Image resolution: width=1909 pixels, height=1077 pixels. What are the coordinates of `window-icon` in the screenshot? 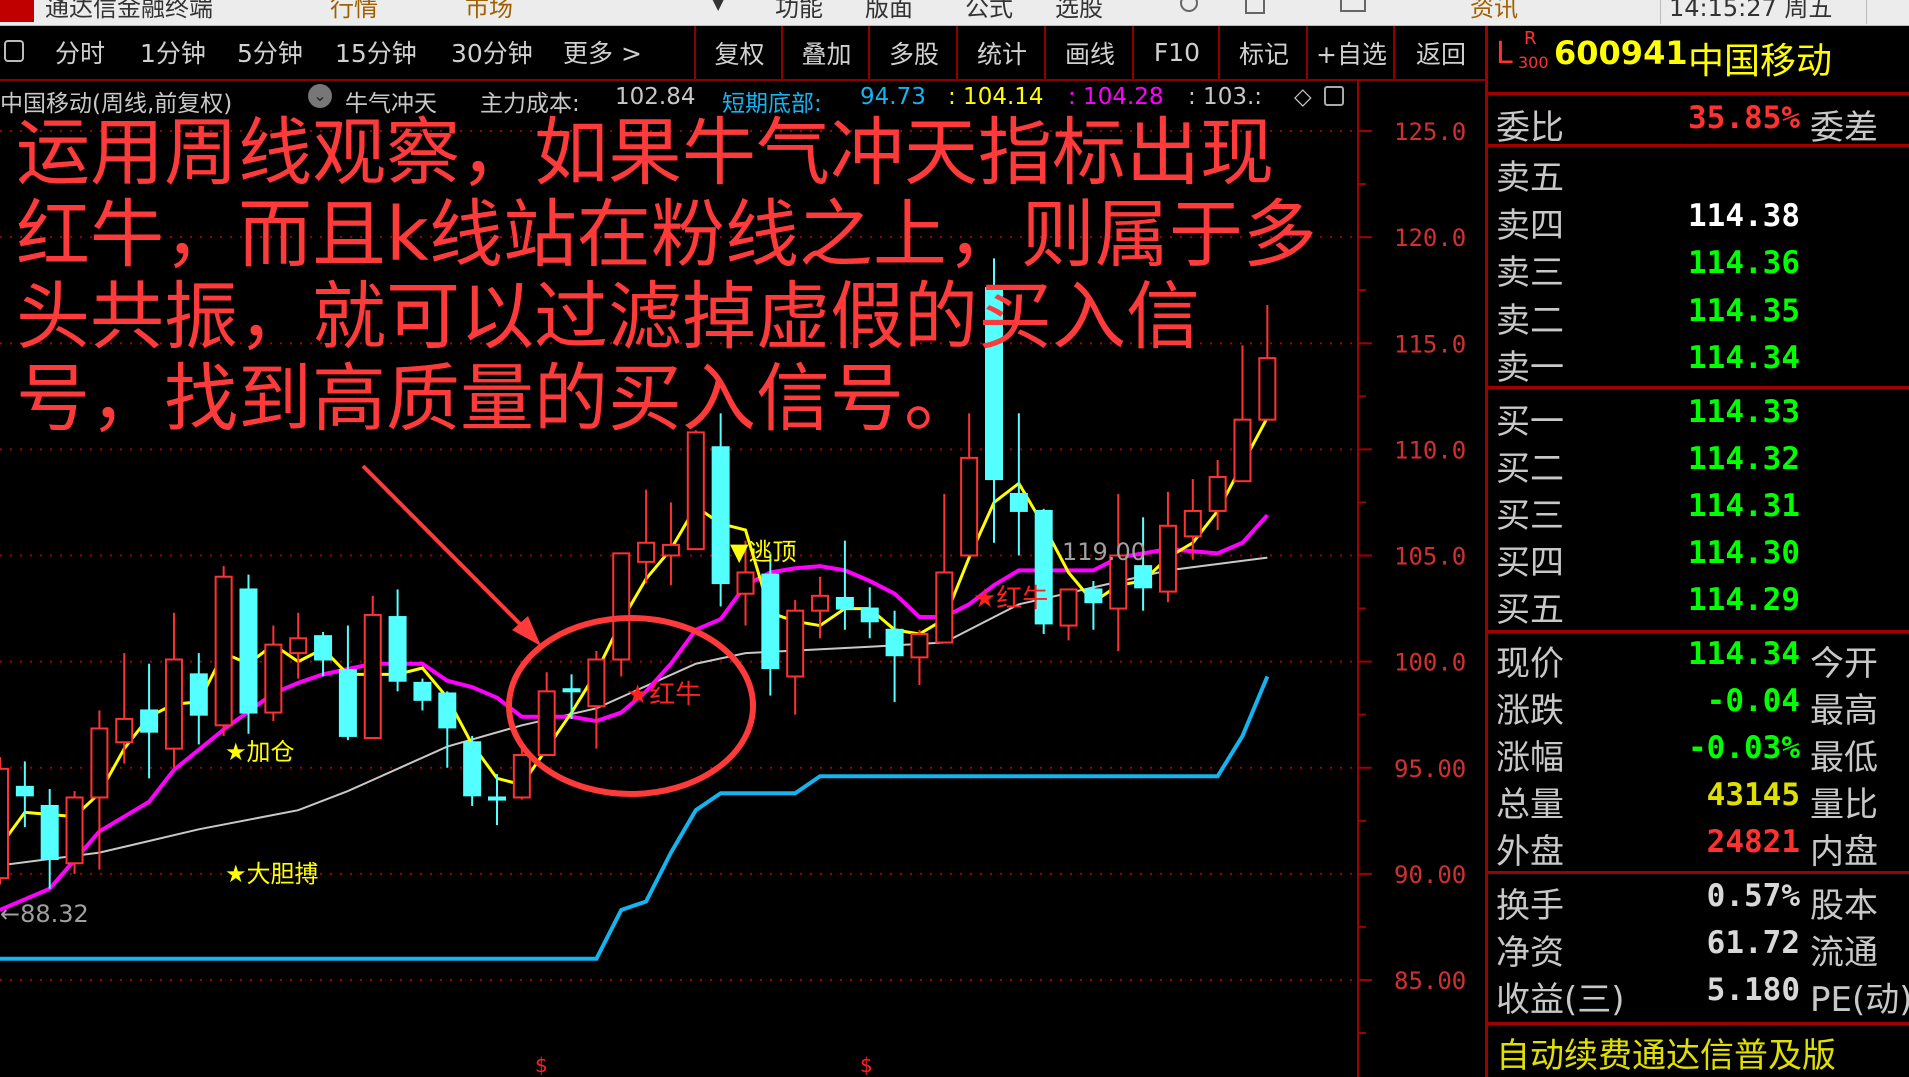 It's located at (1353, 6).